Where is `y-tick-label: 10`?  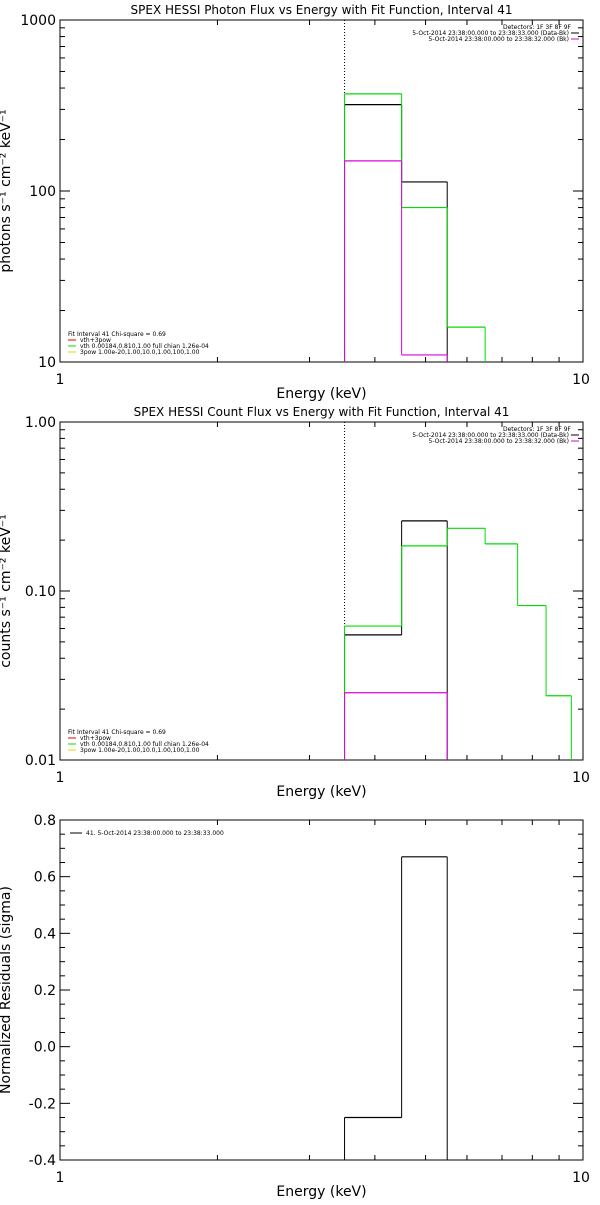 y-tick-label: 10 is located at coordinates (47, 363).